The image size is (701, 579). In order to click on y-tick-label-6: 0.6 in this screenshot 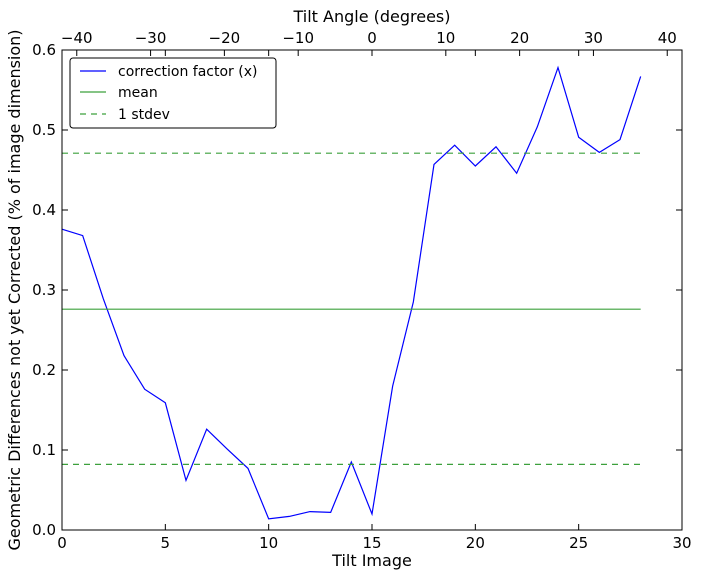, I will do `click(44, 50)`.